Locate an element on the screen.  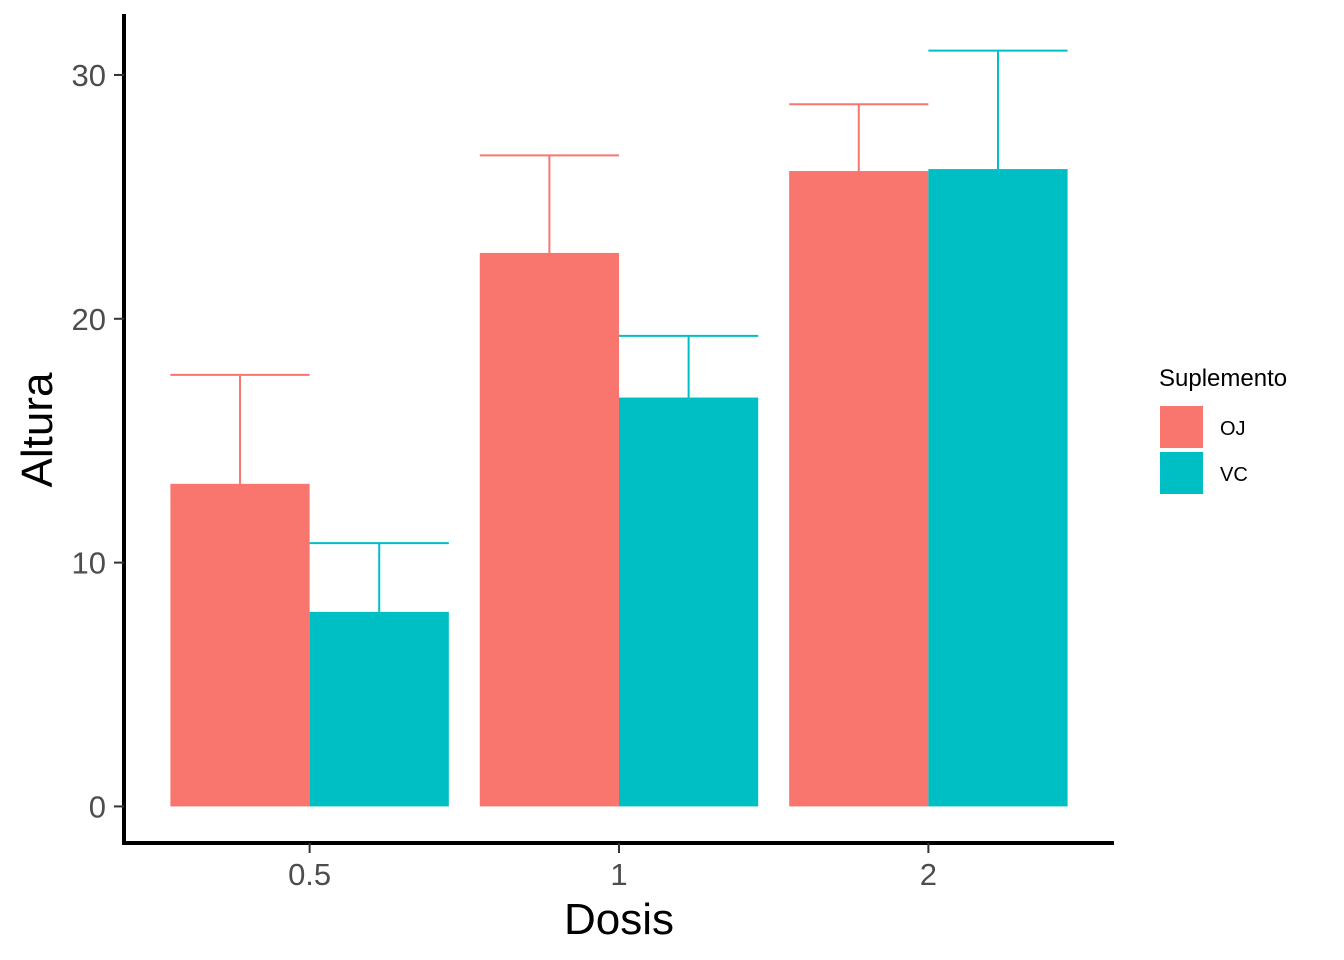
legend-item-oj: OJ is located at coordinates (1203, 427).